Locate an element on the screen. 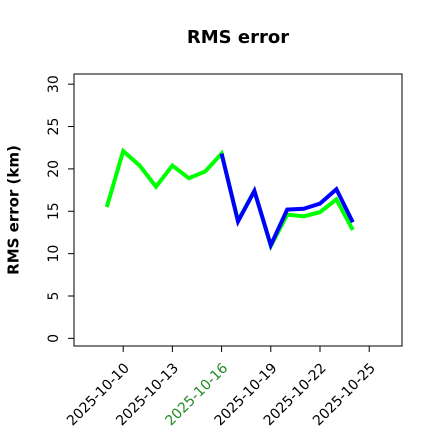 Image resolution: width=440 pixels, height=440 pixels. y-axis-label: RMS error (km) is located at coordinates (14, 210).